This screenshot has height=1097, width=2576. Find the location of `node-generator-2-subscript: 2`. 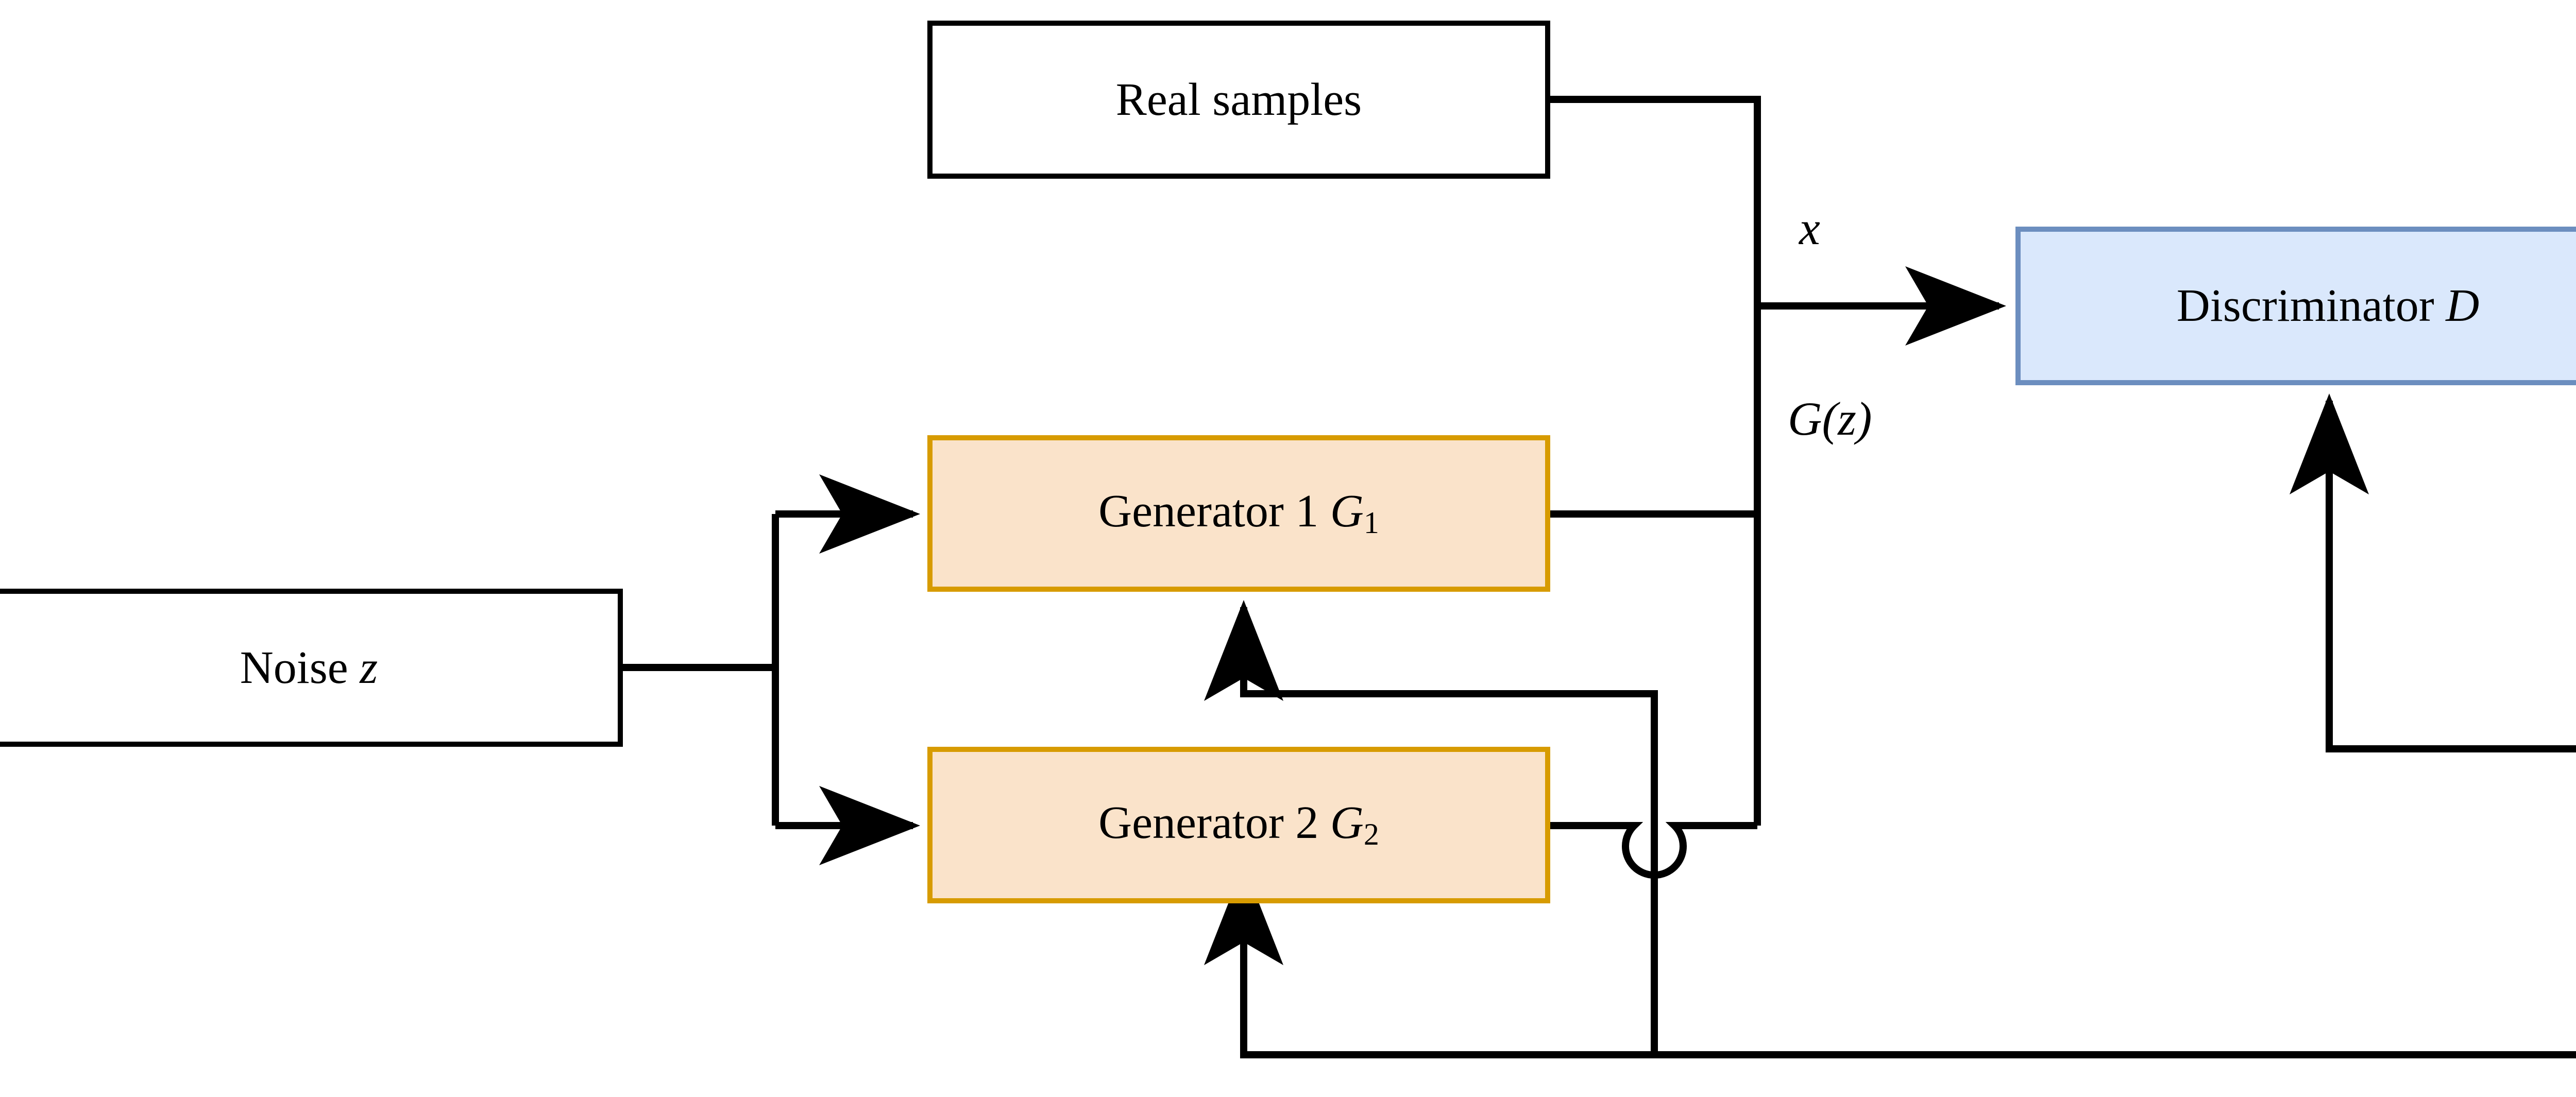

node-generator-2-subscript: 2 is located at coordinates (1371, 834).